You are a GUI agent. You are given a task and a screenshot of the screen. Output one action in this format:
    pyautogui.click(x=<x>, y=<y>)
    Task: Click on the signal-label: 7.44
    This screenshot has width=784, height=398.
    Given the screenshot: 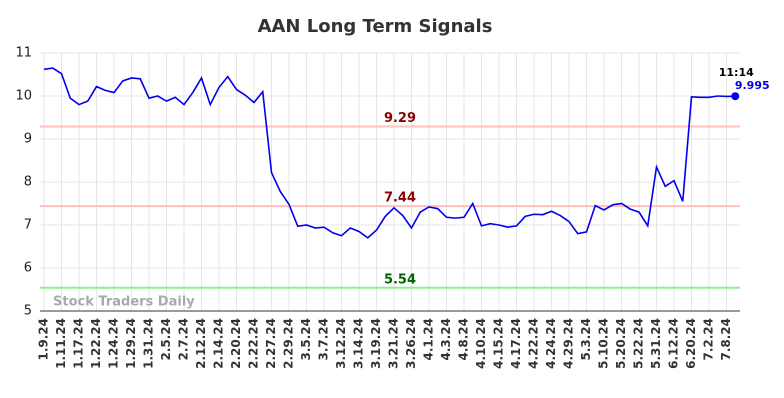 What is the action you would take?
    pyautogui.click(x=400, y=198)
    